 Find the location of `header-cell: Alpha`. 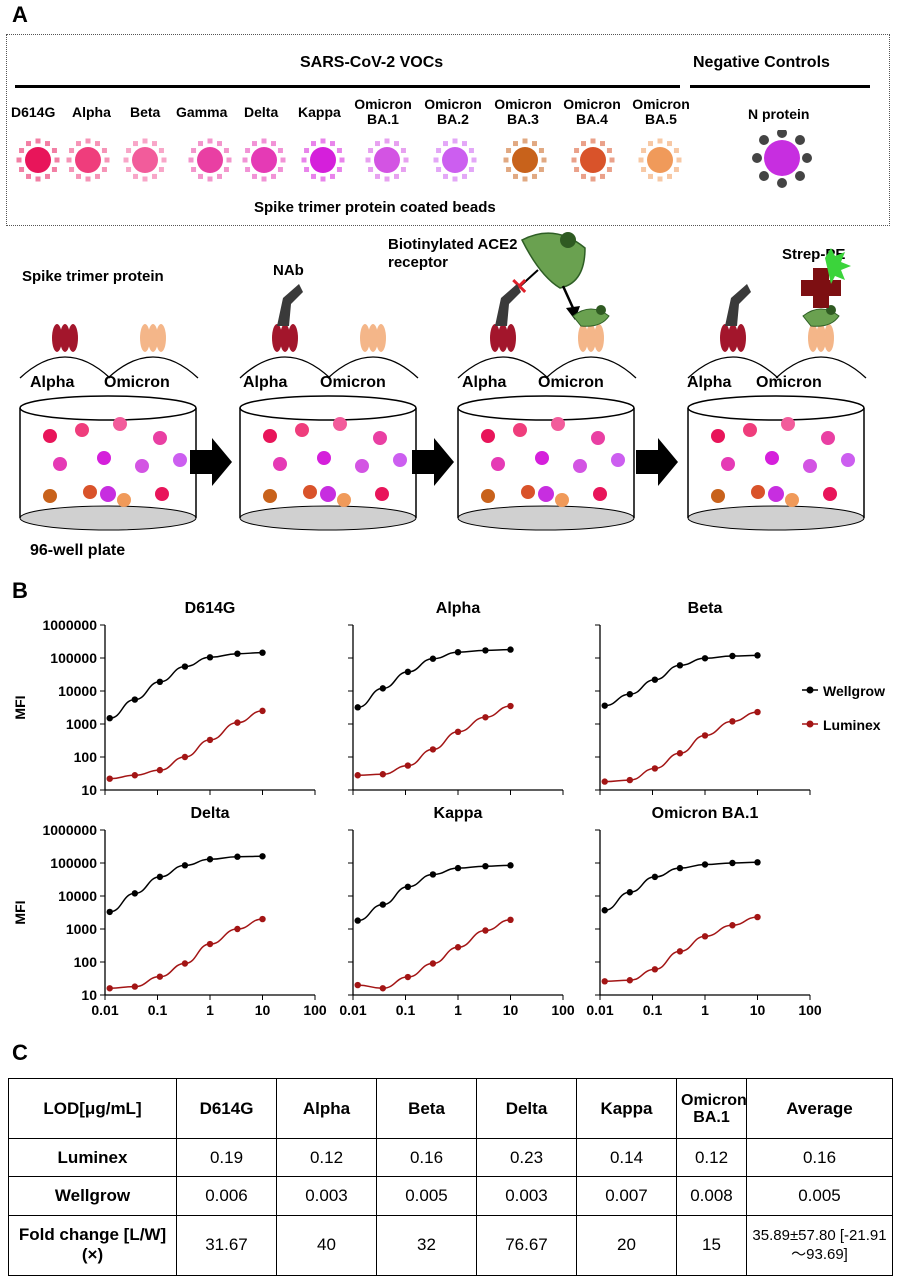

header-cell: Alpha is located at coordinates (326, 1108).